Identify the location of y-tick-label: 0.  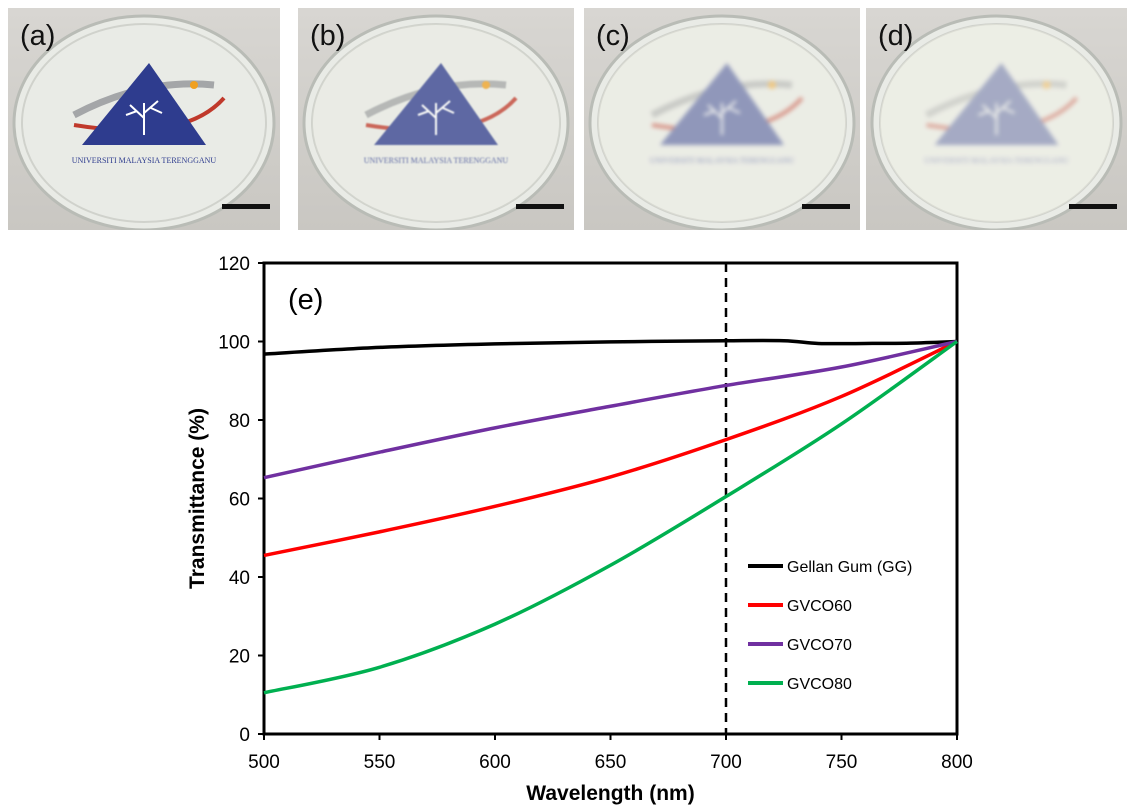
(244, 735).